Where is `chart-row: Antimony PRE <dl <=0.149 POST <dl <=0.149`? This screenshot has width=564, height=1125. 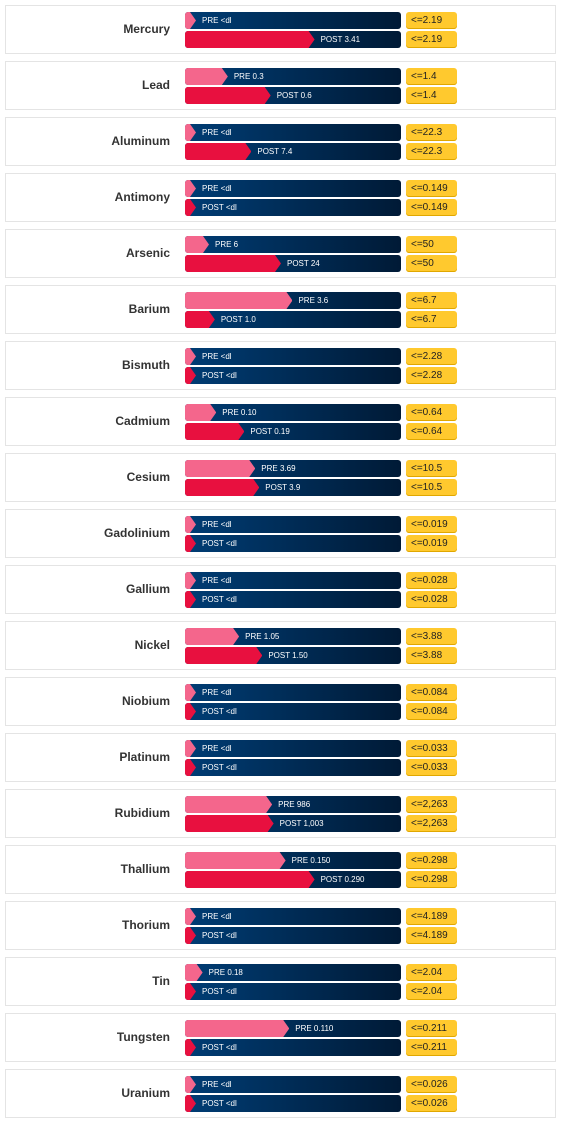 chart-row: Antimony PRE <dl <=0.149 POST <dl <=0.149 is located at coordinates (280, 197).